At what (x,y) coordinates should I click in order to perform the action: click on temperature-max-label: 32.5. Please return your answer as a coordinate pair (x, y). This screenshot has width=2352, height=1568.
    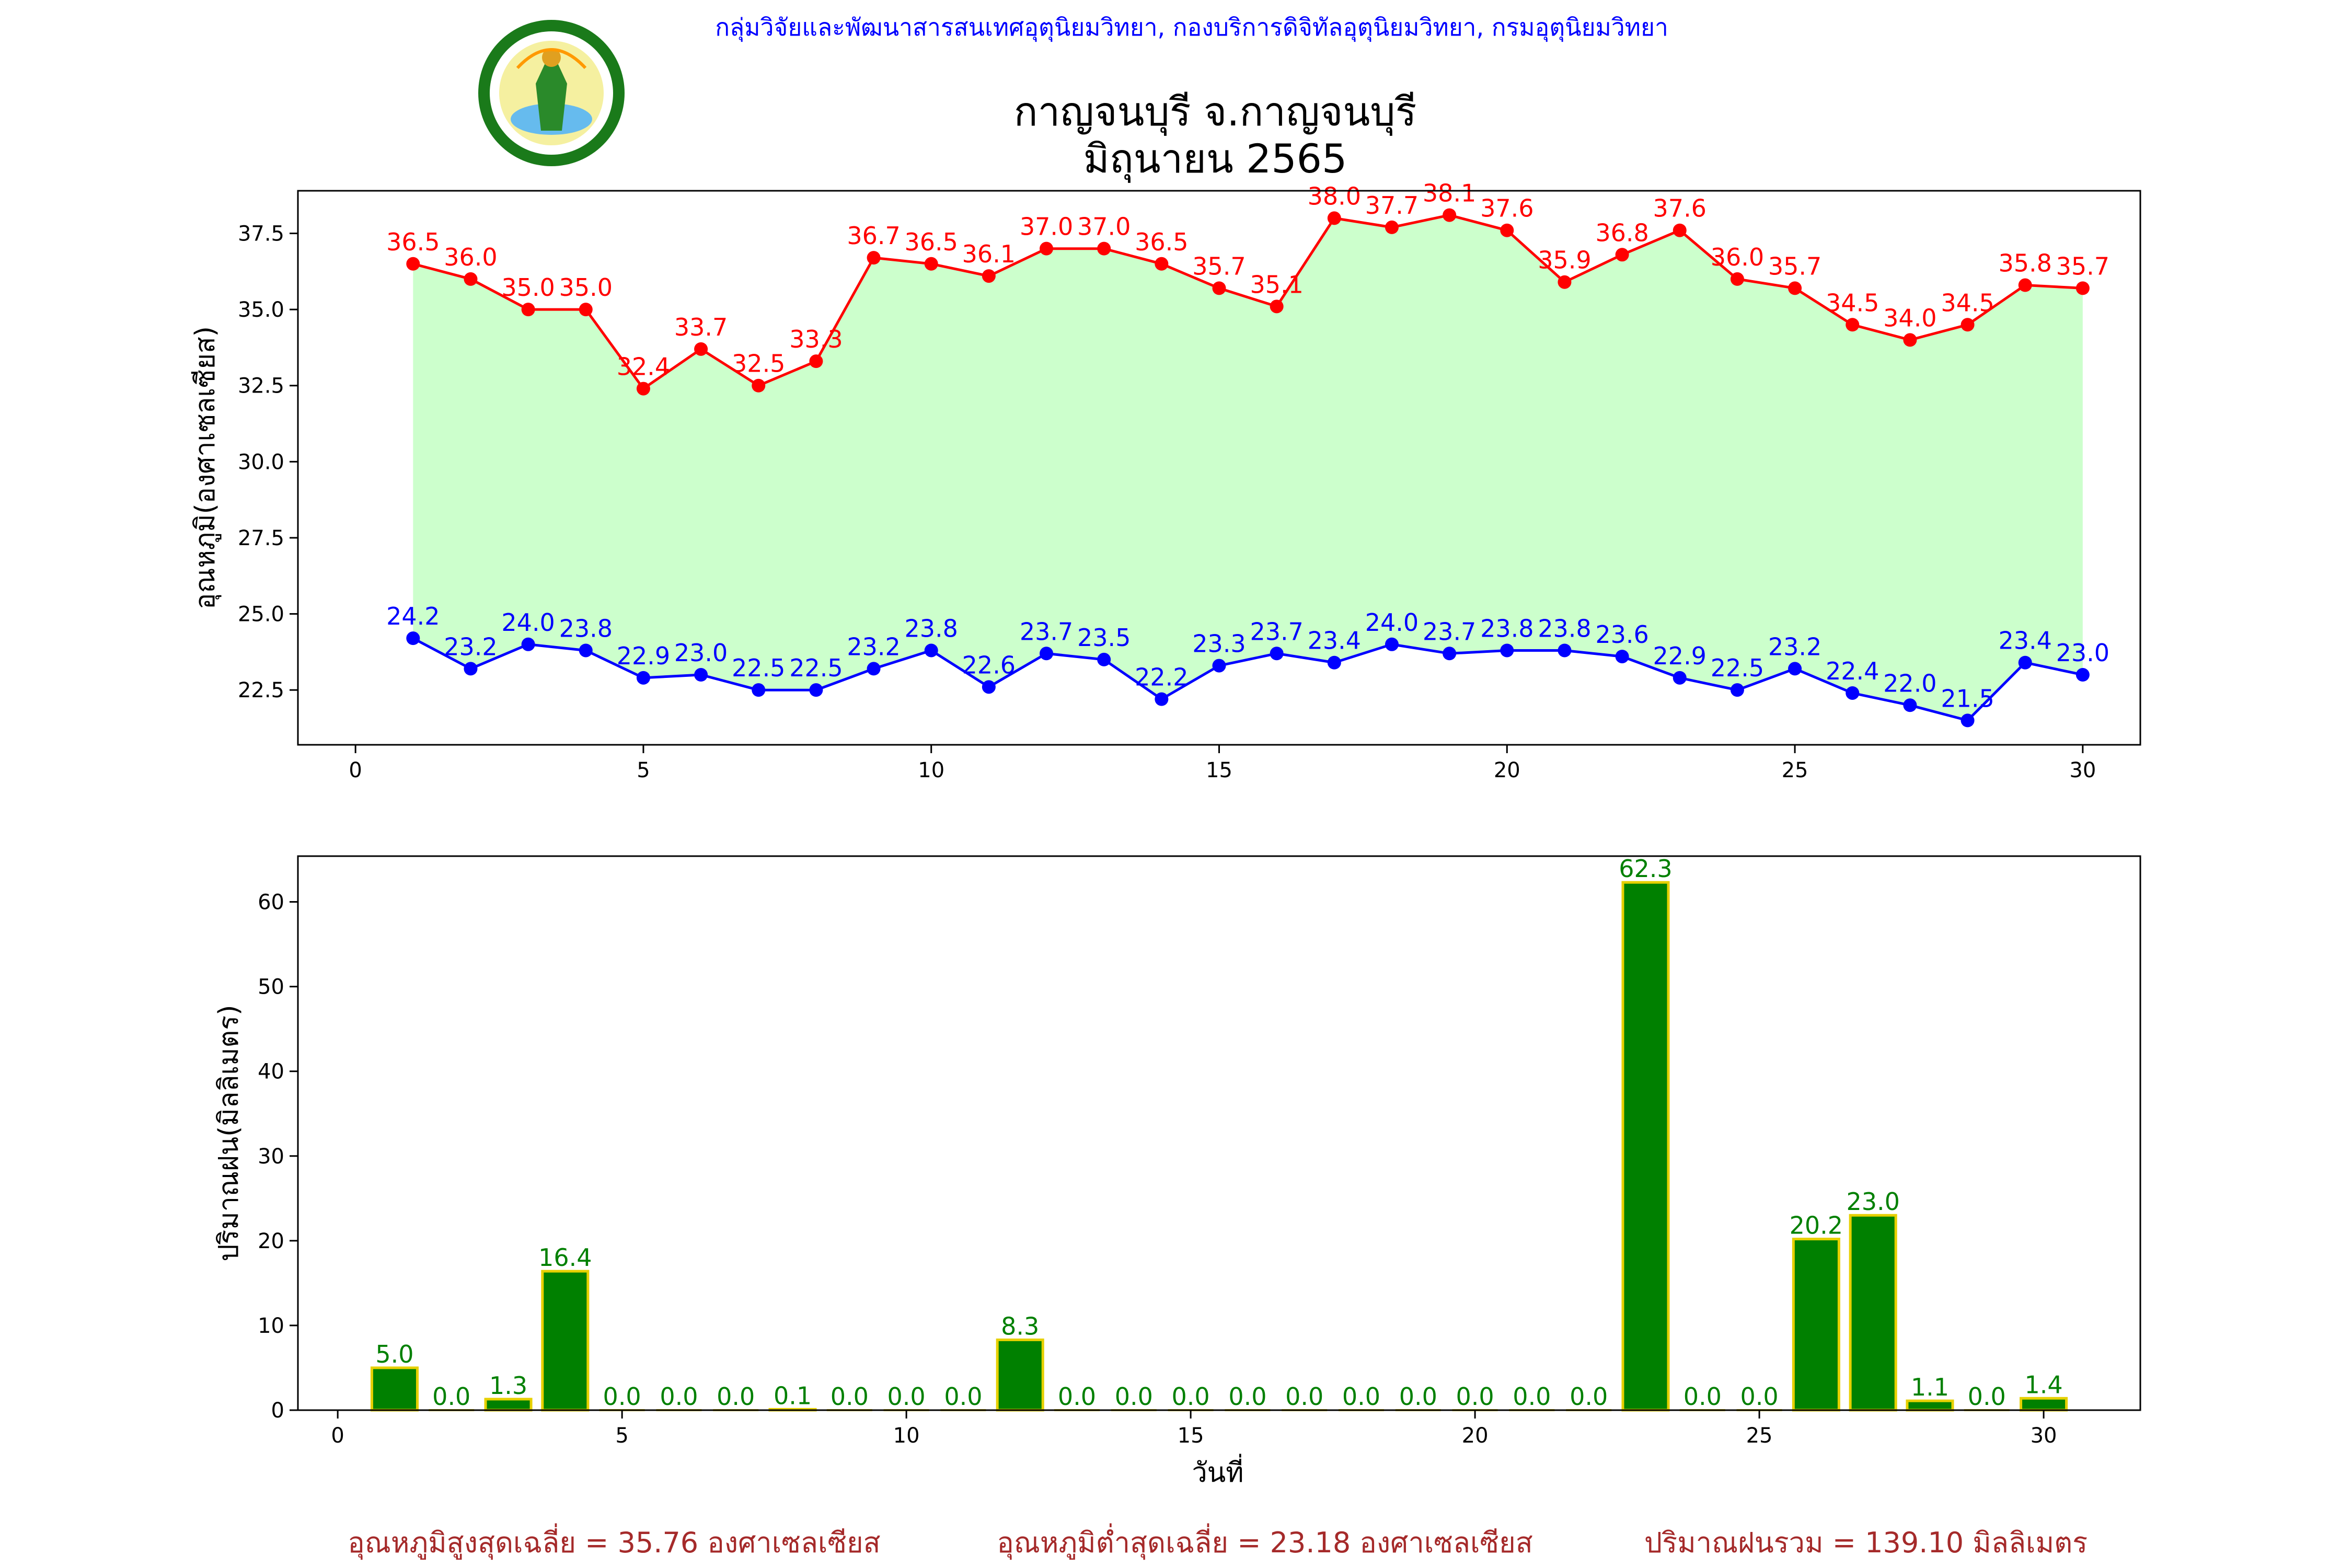
    Looking at the image, I should click on (758, 364).